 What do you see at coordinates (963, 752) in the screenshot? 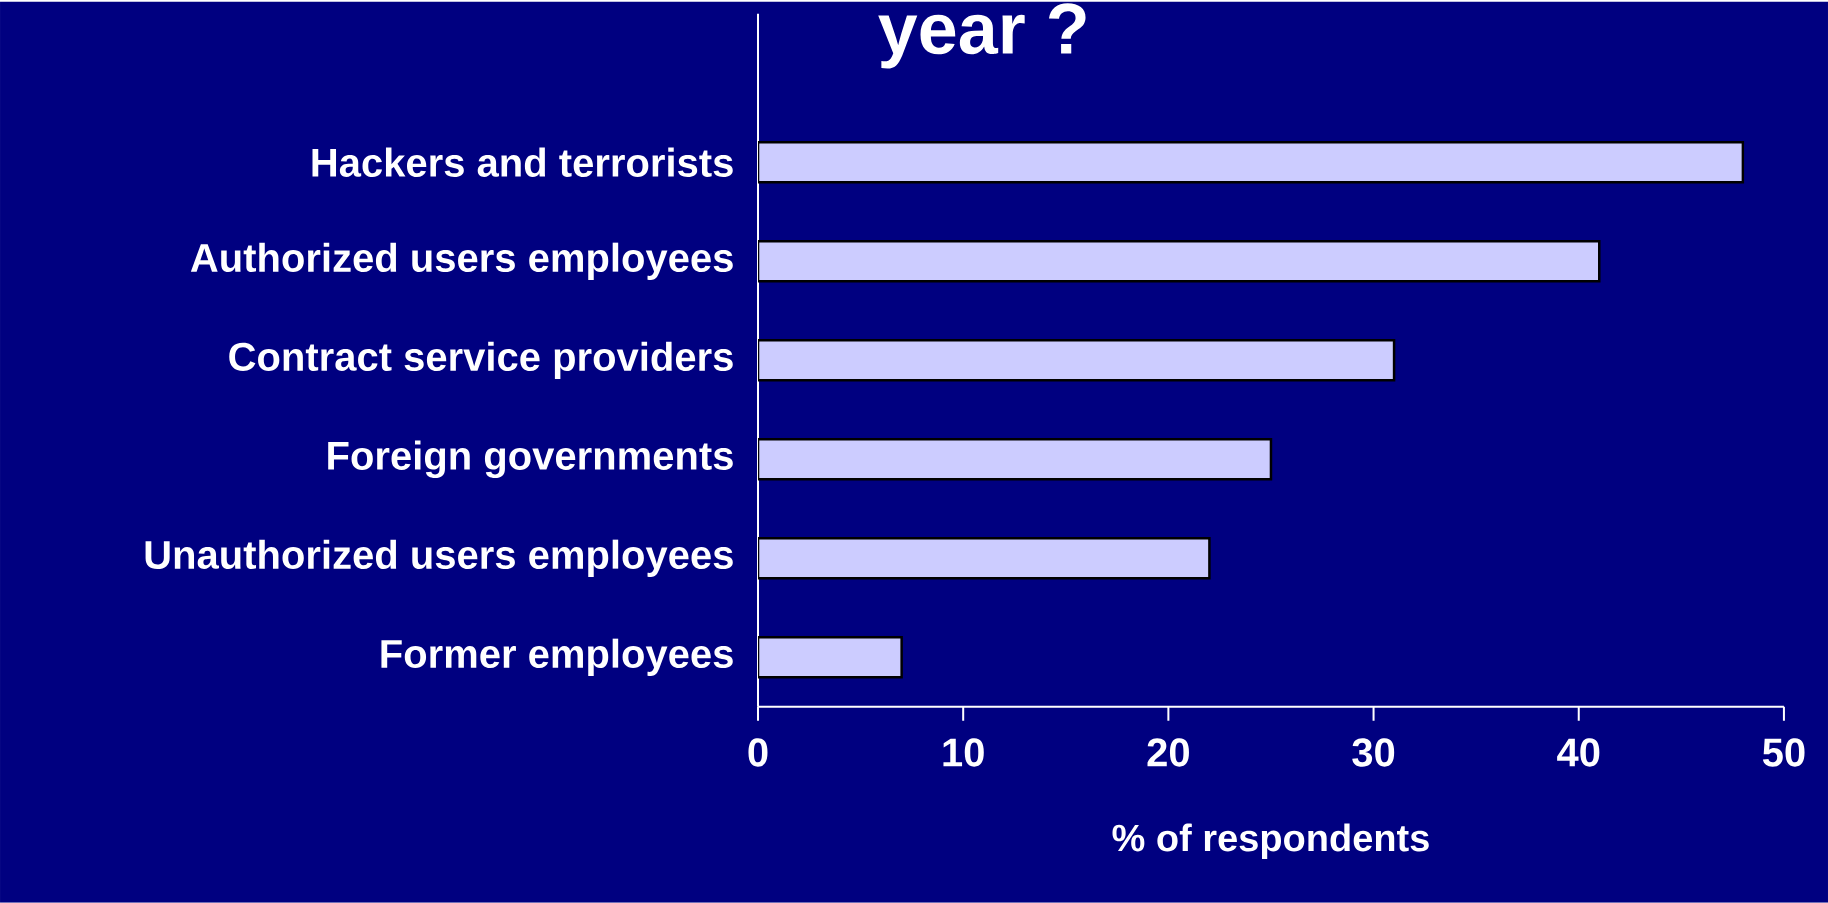
I see `x-tick-label: 10` at bounding box center [963, 752].